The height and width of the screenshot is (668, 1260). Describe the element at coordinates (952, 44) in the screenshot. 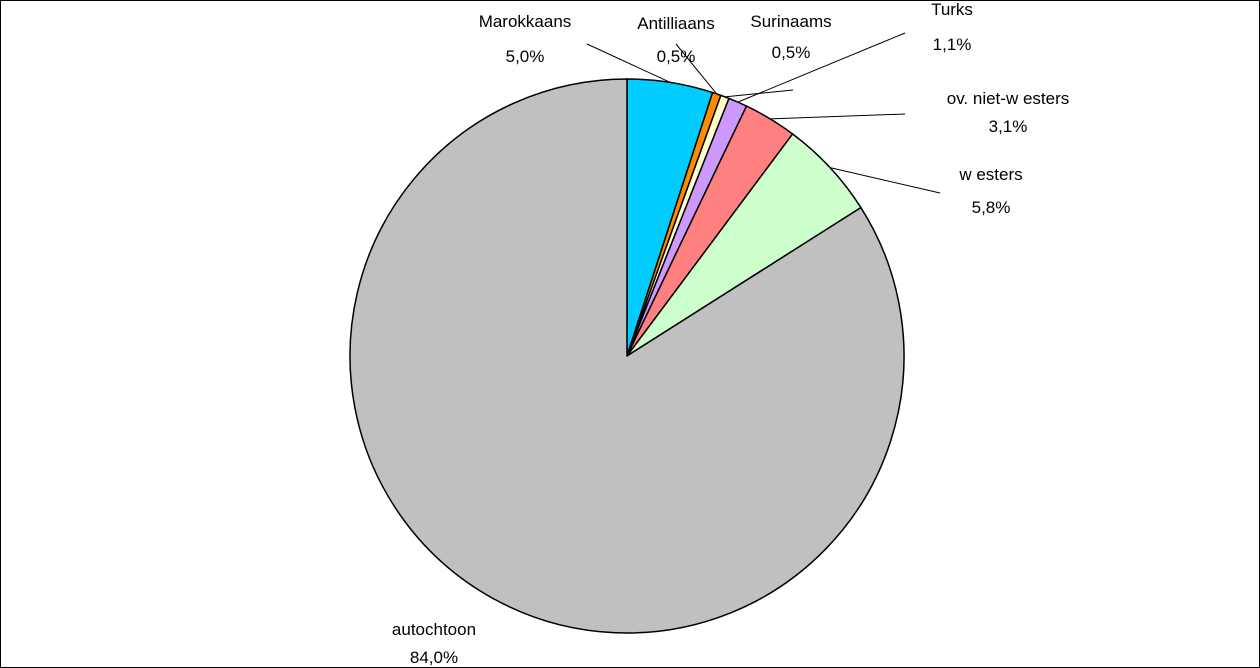

I see `slice-value-label: 1,1%` at that location.